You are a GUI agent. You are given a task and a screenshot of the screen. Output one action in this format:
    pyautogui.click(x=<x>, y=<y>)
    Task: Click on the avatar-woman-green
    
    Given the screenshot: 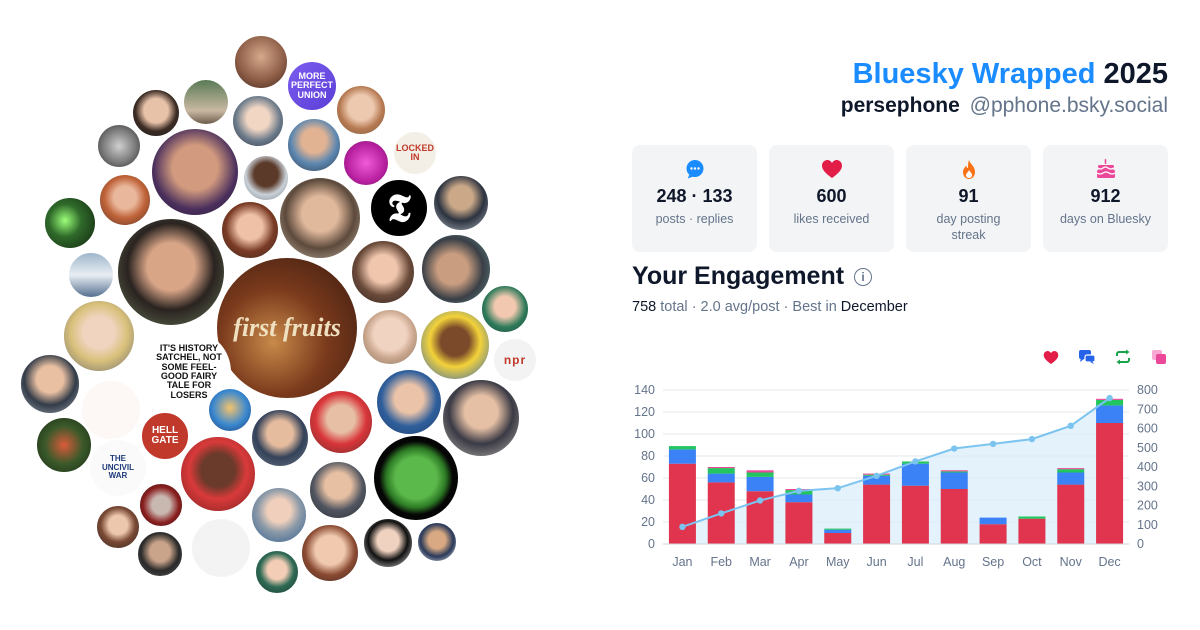 What is the action you would take?
    pyautogui.click(x=505, y=309)
    